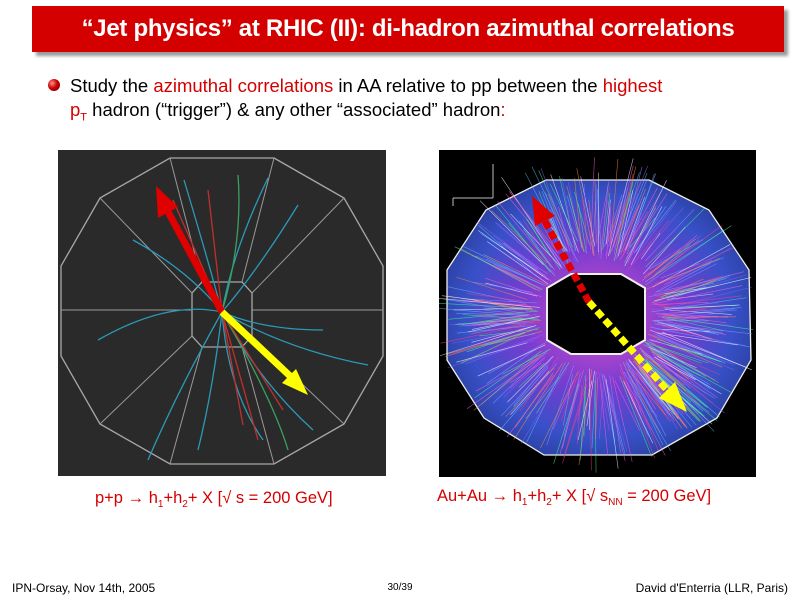  Describe the element at coordinates (711, 588) in the screenshot. I see `footer-right: David d'Enterria (LLR, Paris)` at that location.